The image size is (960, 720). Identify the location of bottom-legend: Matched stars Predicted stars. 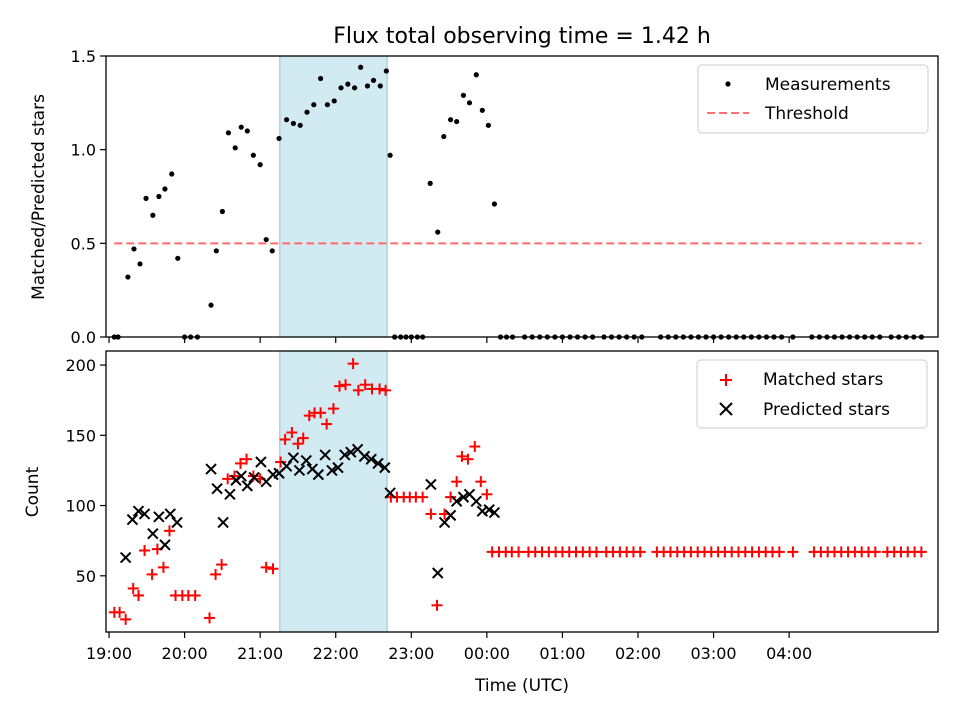
(812, 394).